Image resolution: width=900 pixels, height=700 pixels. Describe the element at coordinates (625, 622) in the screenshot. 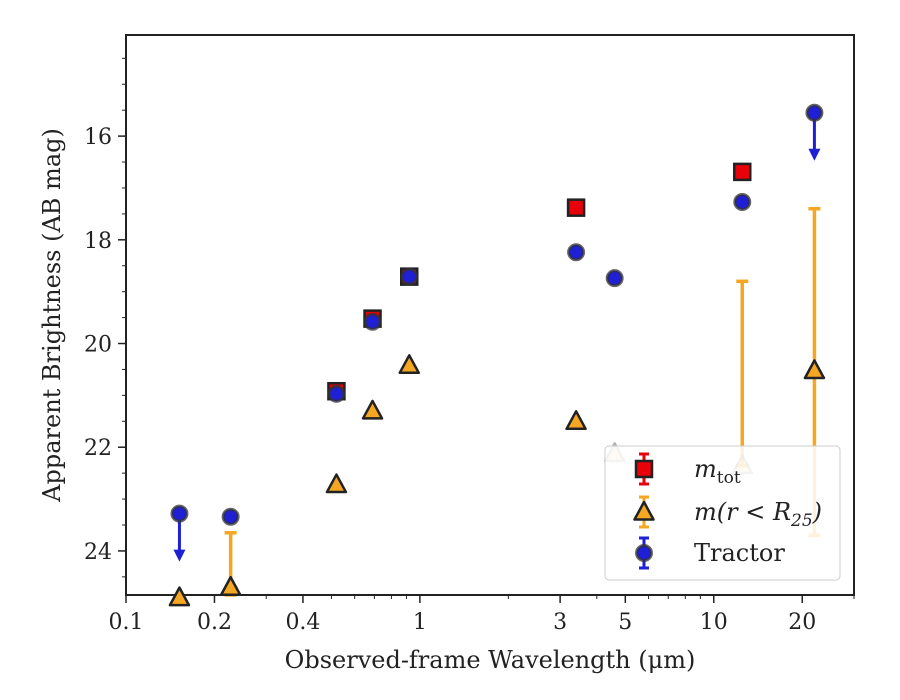

I see `x-tick-label: 5` at that location.